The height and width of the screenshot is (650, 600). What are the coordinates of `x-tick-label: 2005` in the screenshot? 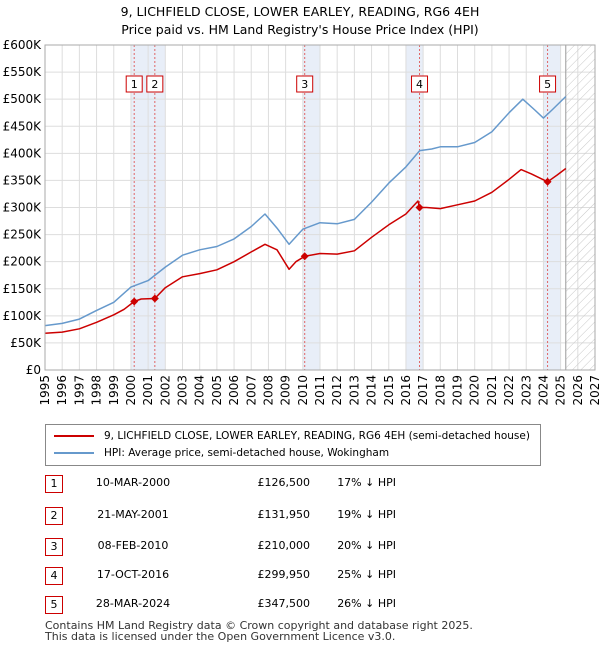 It's located at (217, 390).